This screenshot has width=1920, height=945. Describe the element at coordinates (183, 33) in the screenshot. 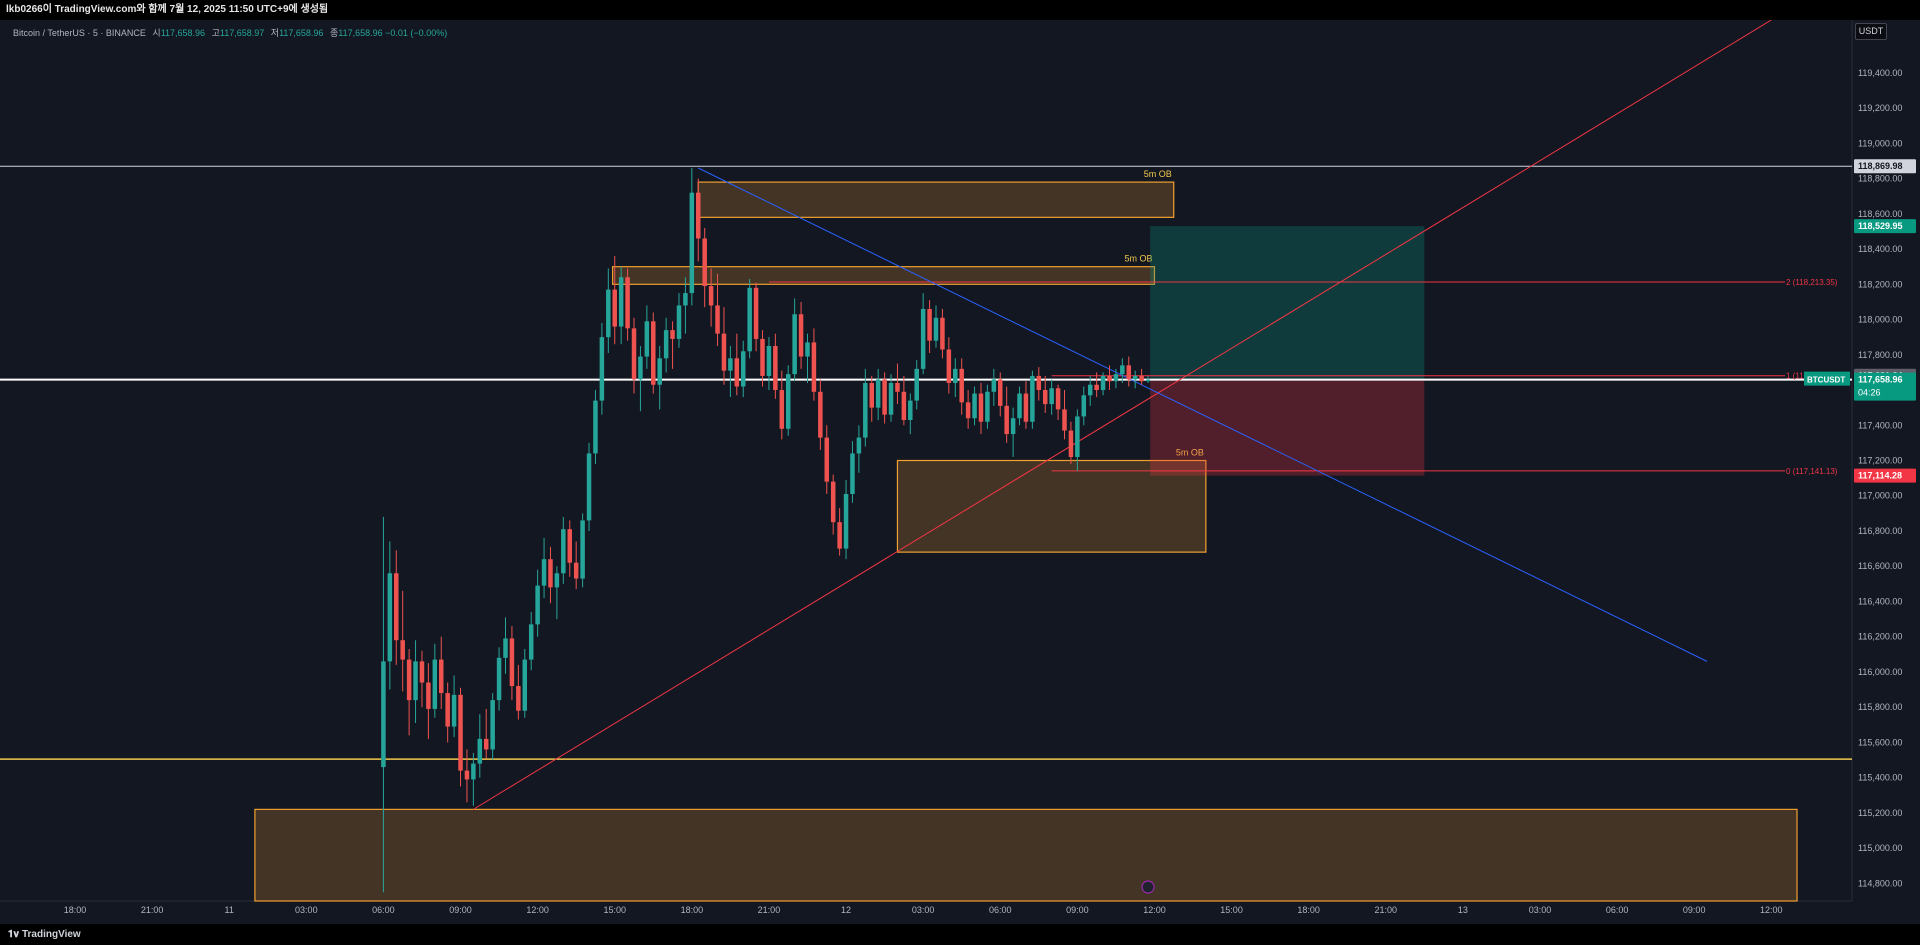

I see `legend-open: 117,658.96` at that location.